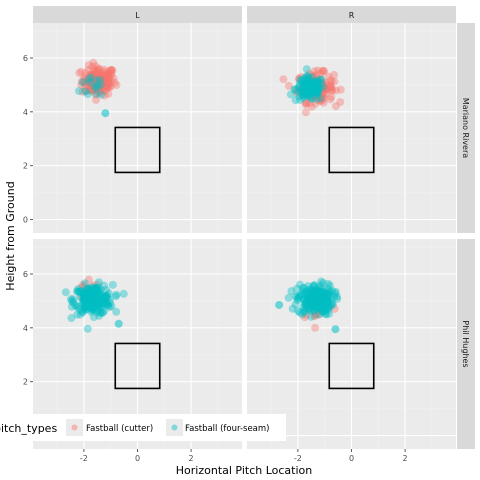 The width and height of the screenshot is (480, 480). Describe the element at coordinates (405, 458) in the screenshot. I see `x-tick-label: 2` at that location.